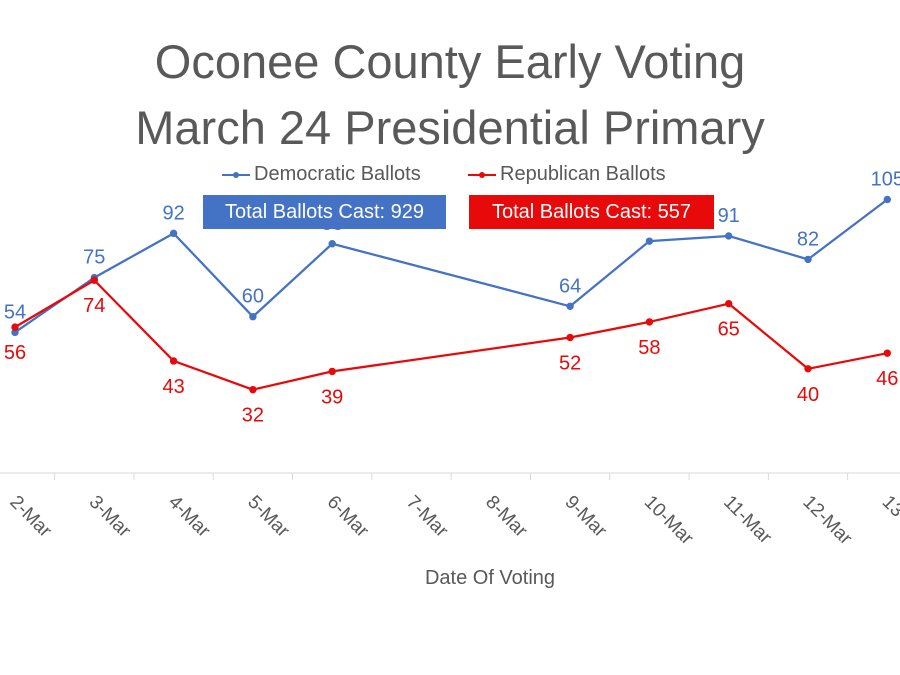  I want to click on democratic-data-label: 91, so click(729, 216).